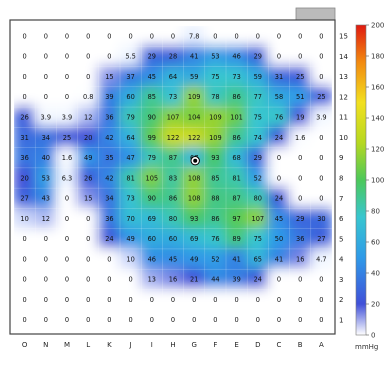 The height and width of the screenshot is (369, 391). I want to click on row-label: 13, so click(343, 77).